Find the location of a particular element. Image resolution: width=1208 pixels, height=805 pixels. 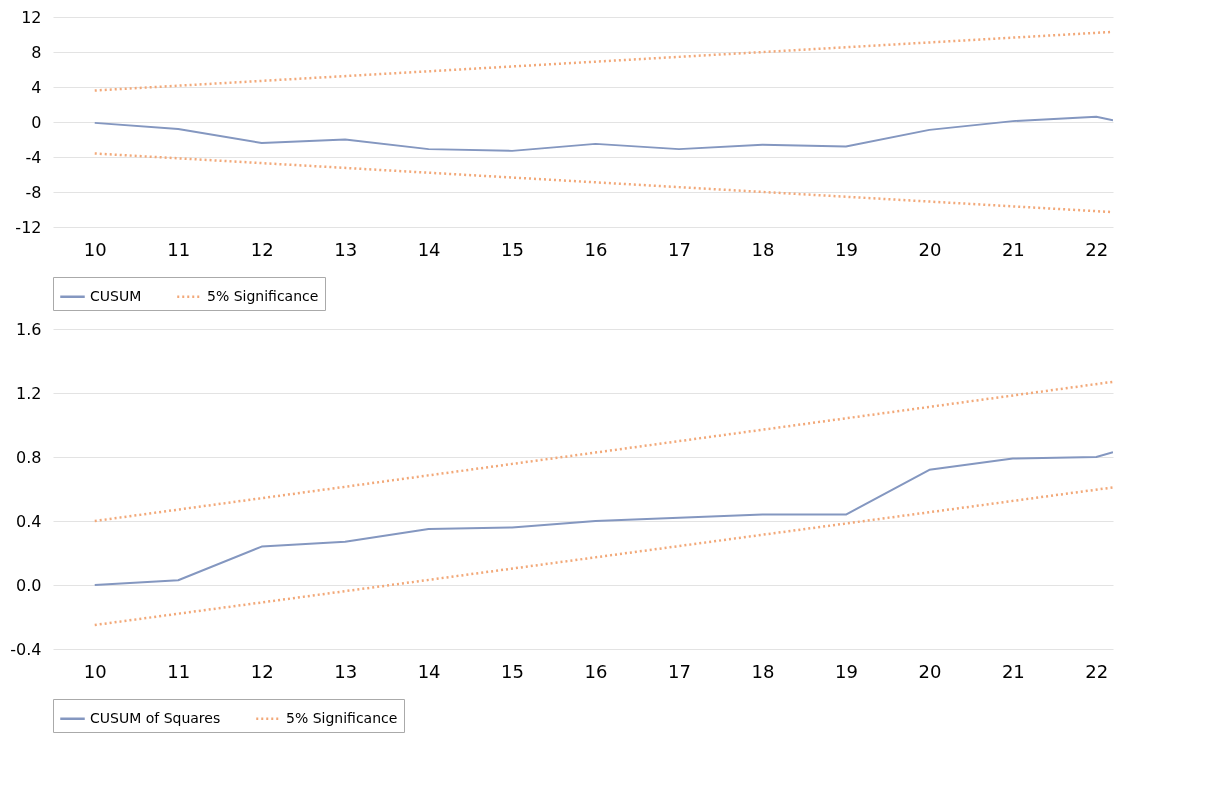

y-tick-label: 1.6 is located at coordinates (29, 329).